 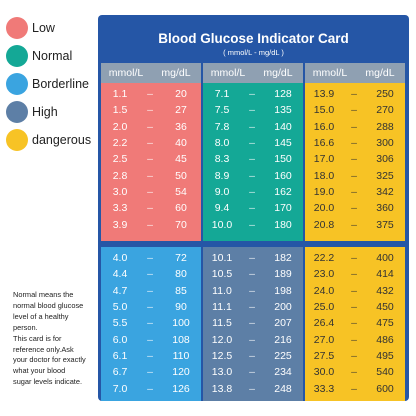 I want to click on table-row: 13.9 – 250, so click(x=355, y=94).